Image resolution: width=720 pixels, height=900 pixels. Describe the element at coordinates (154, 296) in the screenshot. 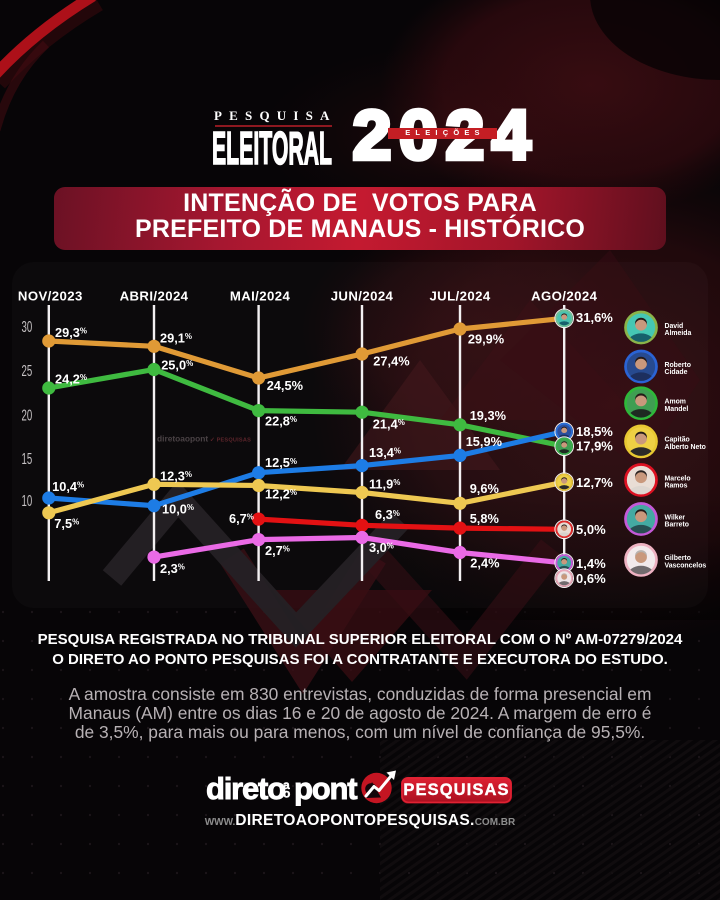

I see `svg-text: ABRI/2024` at that location.